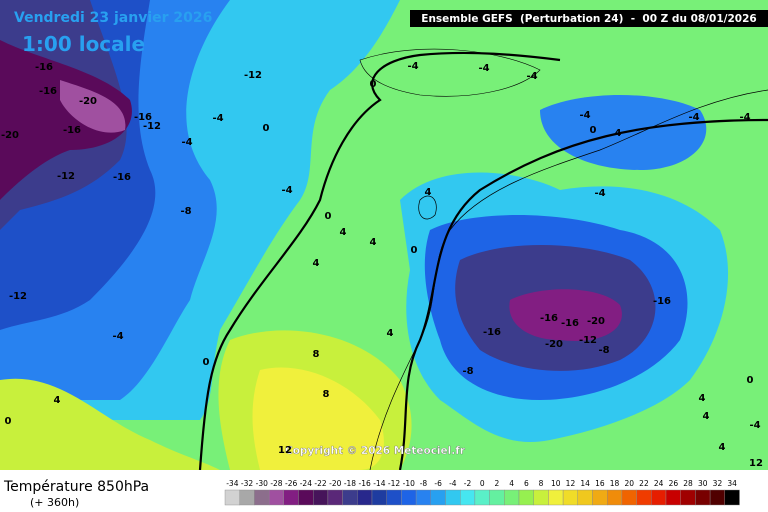 This screenshot has height=512, width=768. Describe the element at coordinates (379, 483) in the screenshot. I see `scale-label: -14` at that location.